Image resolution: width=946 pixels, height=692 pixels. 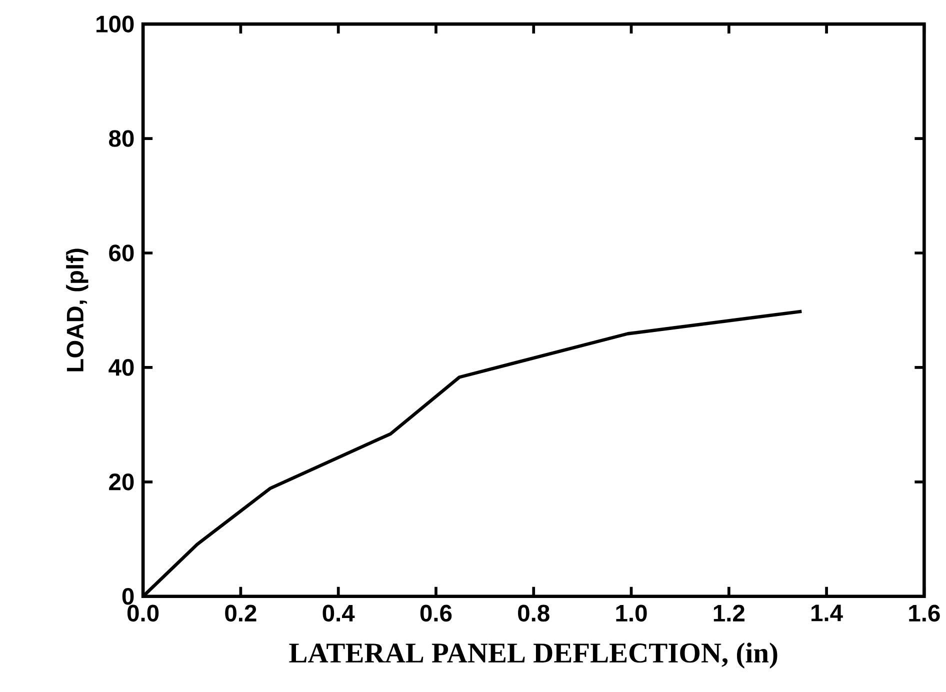 I want to click on y-tick-label: 80, so click(x=121, y=138).